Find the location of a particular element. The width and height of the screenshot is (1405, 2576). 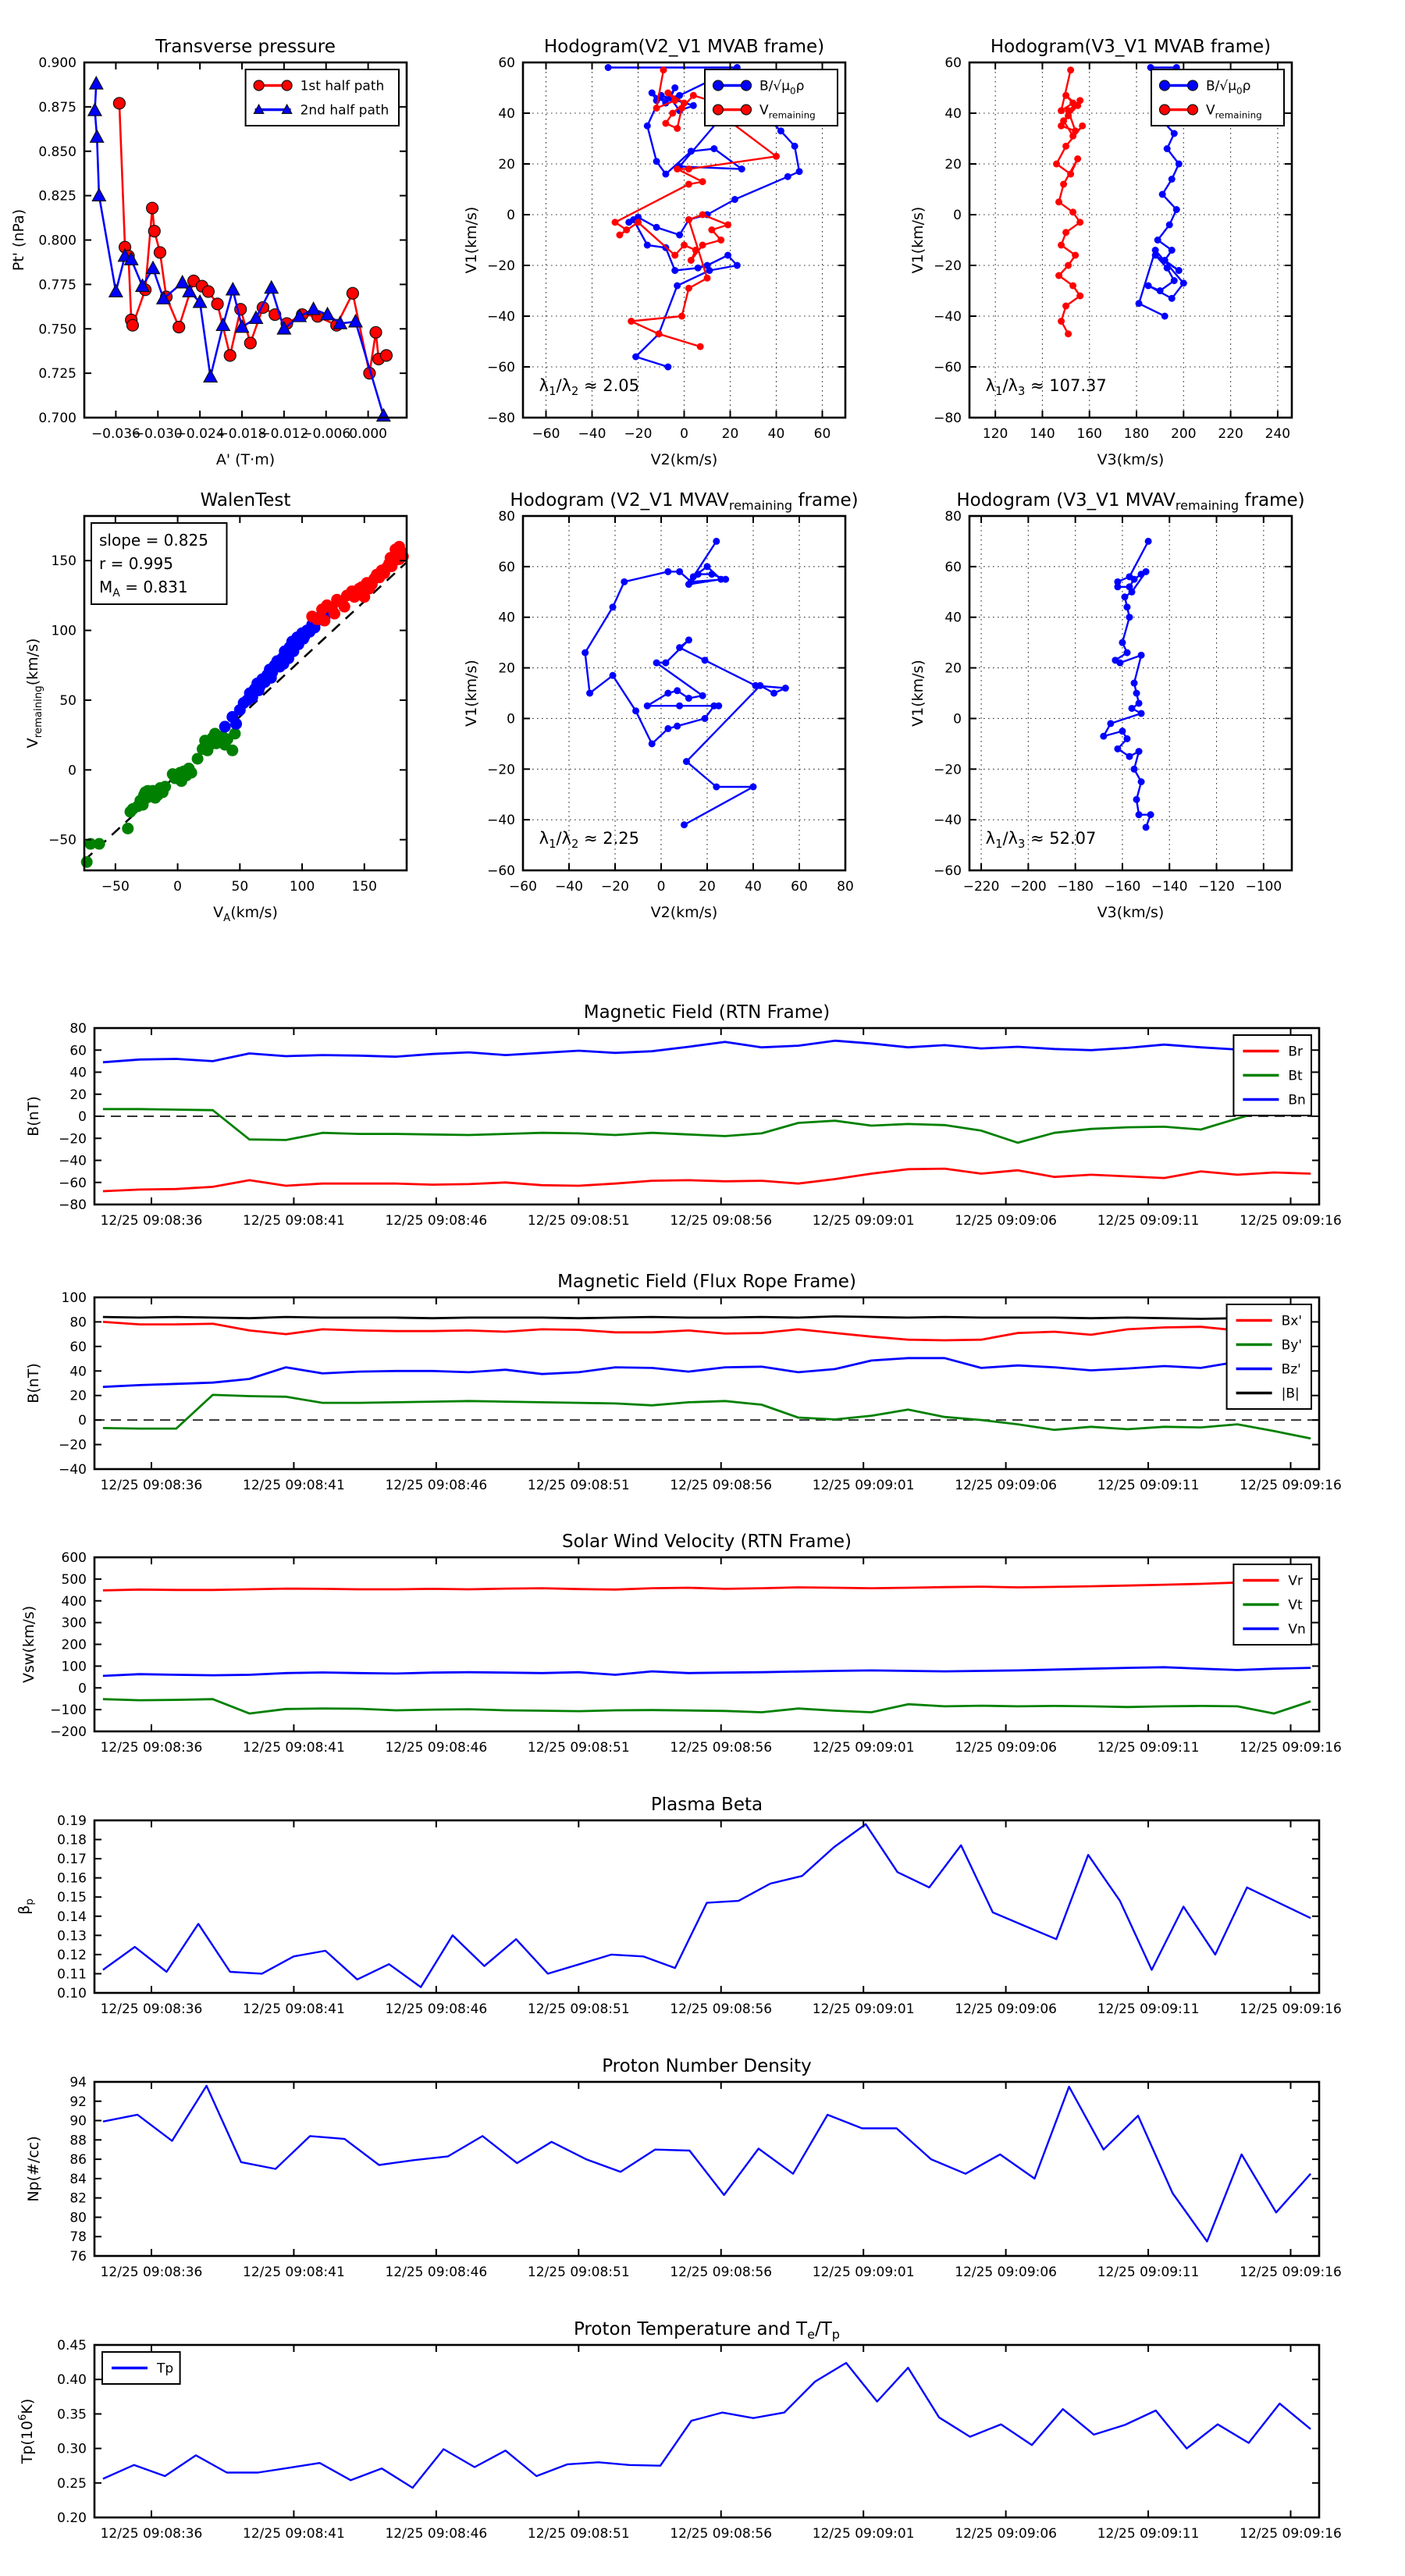

x-axis-label: V2(km/s) is located at coordinates (684, 459).